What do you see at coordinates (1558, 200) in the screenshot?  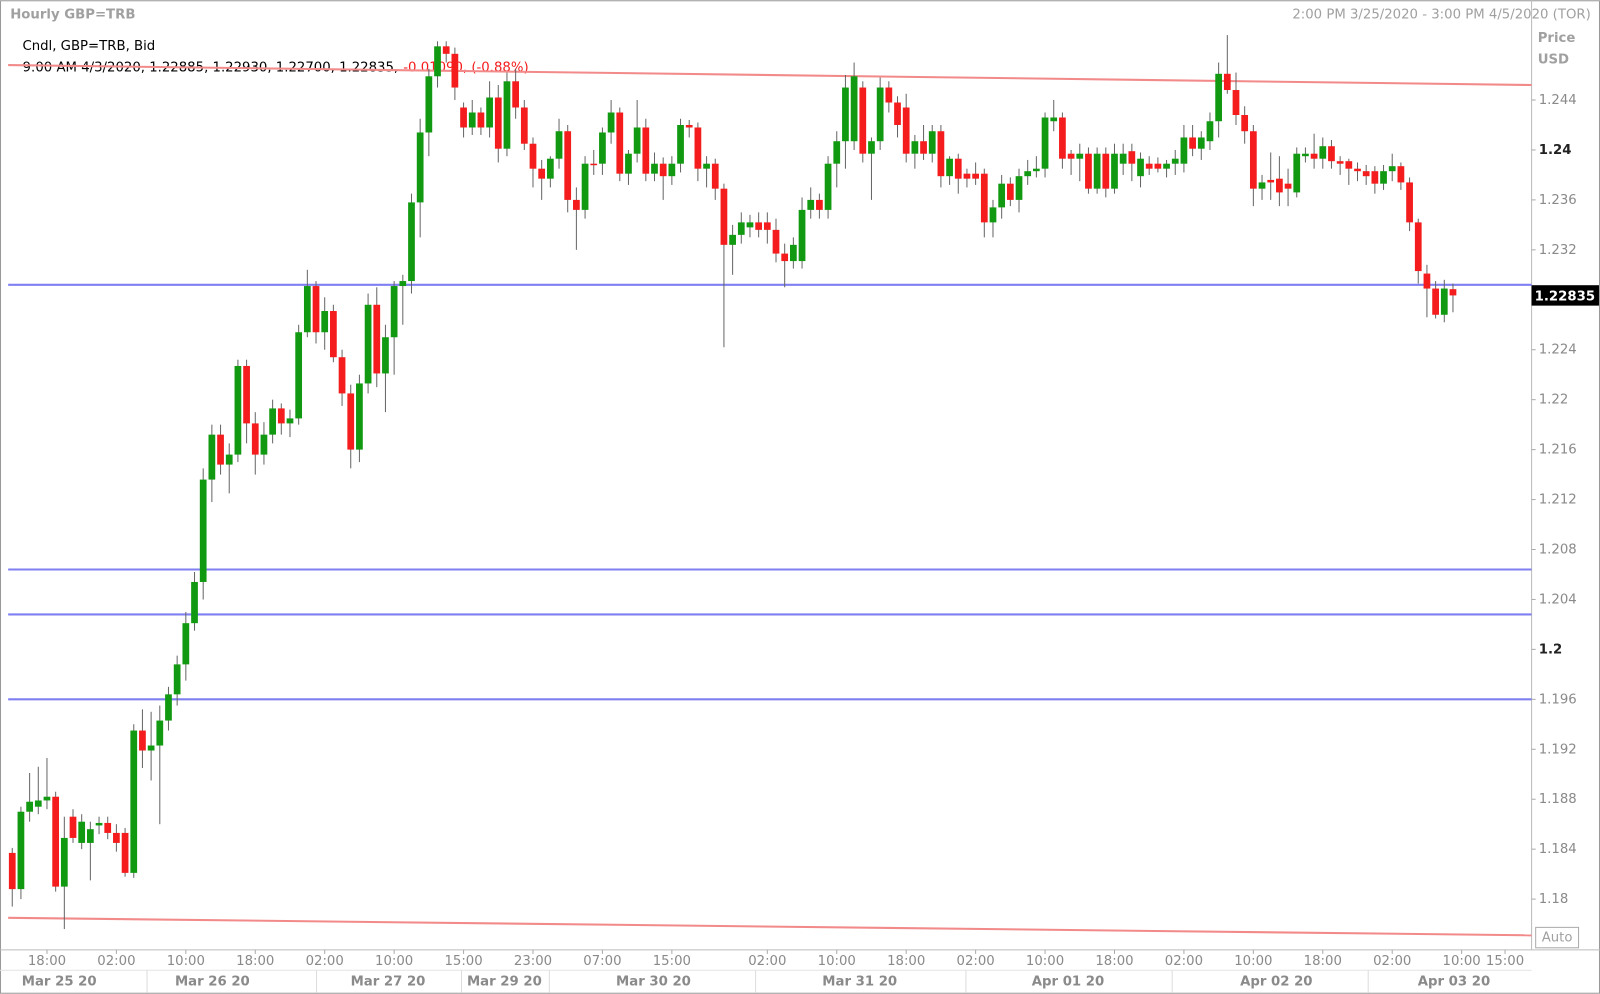 I see `y-tick-label: 1.236` at bounding box center [1558, 200].